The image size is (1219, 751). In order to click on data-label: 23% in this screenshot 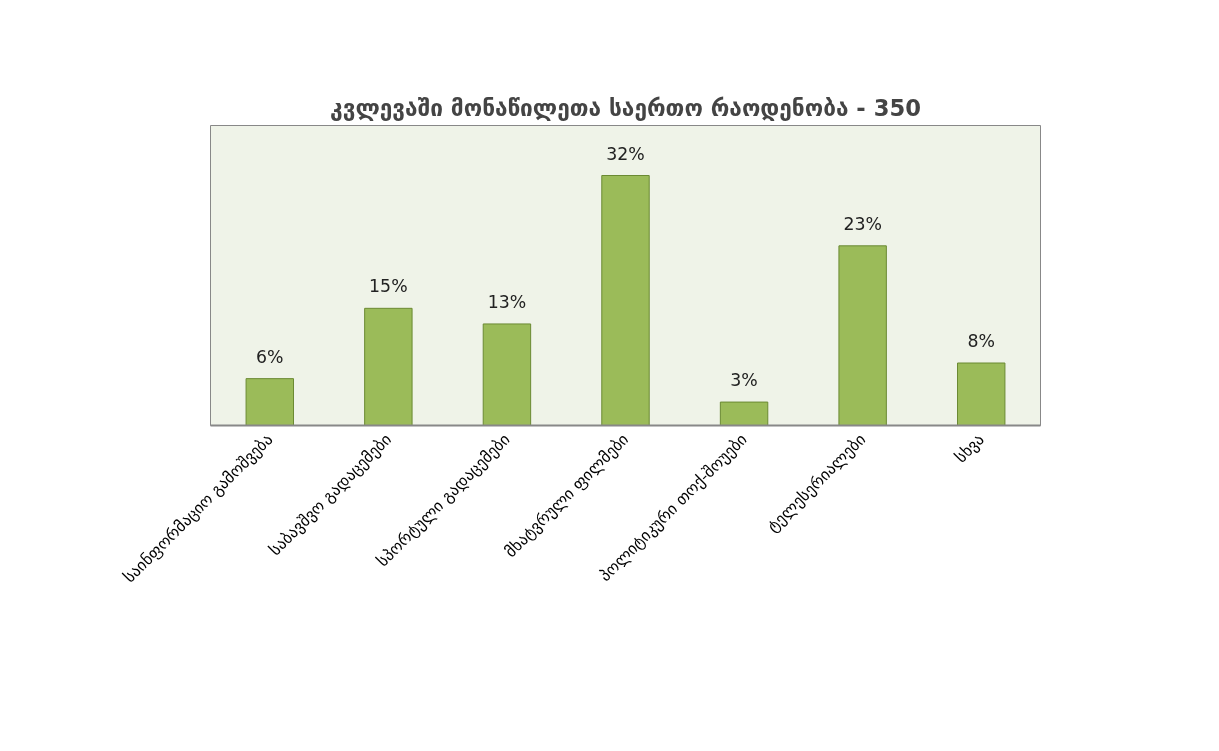, I will do `click(862, 223)`.